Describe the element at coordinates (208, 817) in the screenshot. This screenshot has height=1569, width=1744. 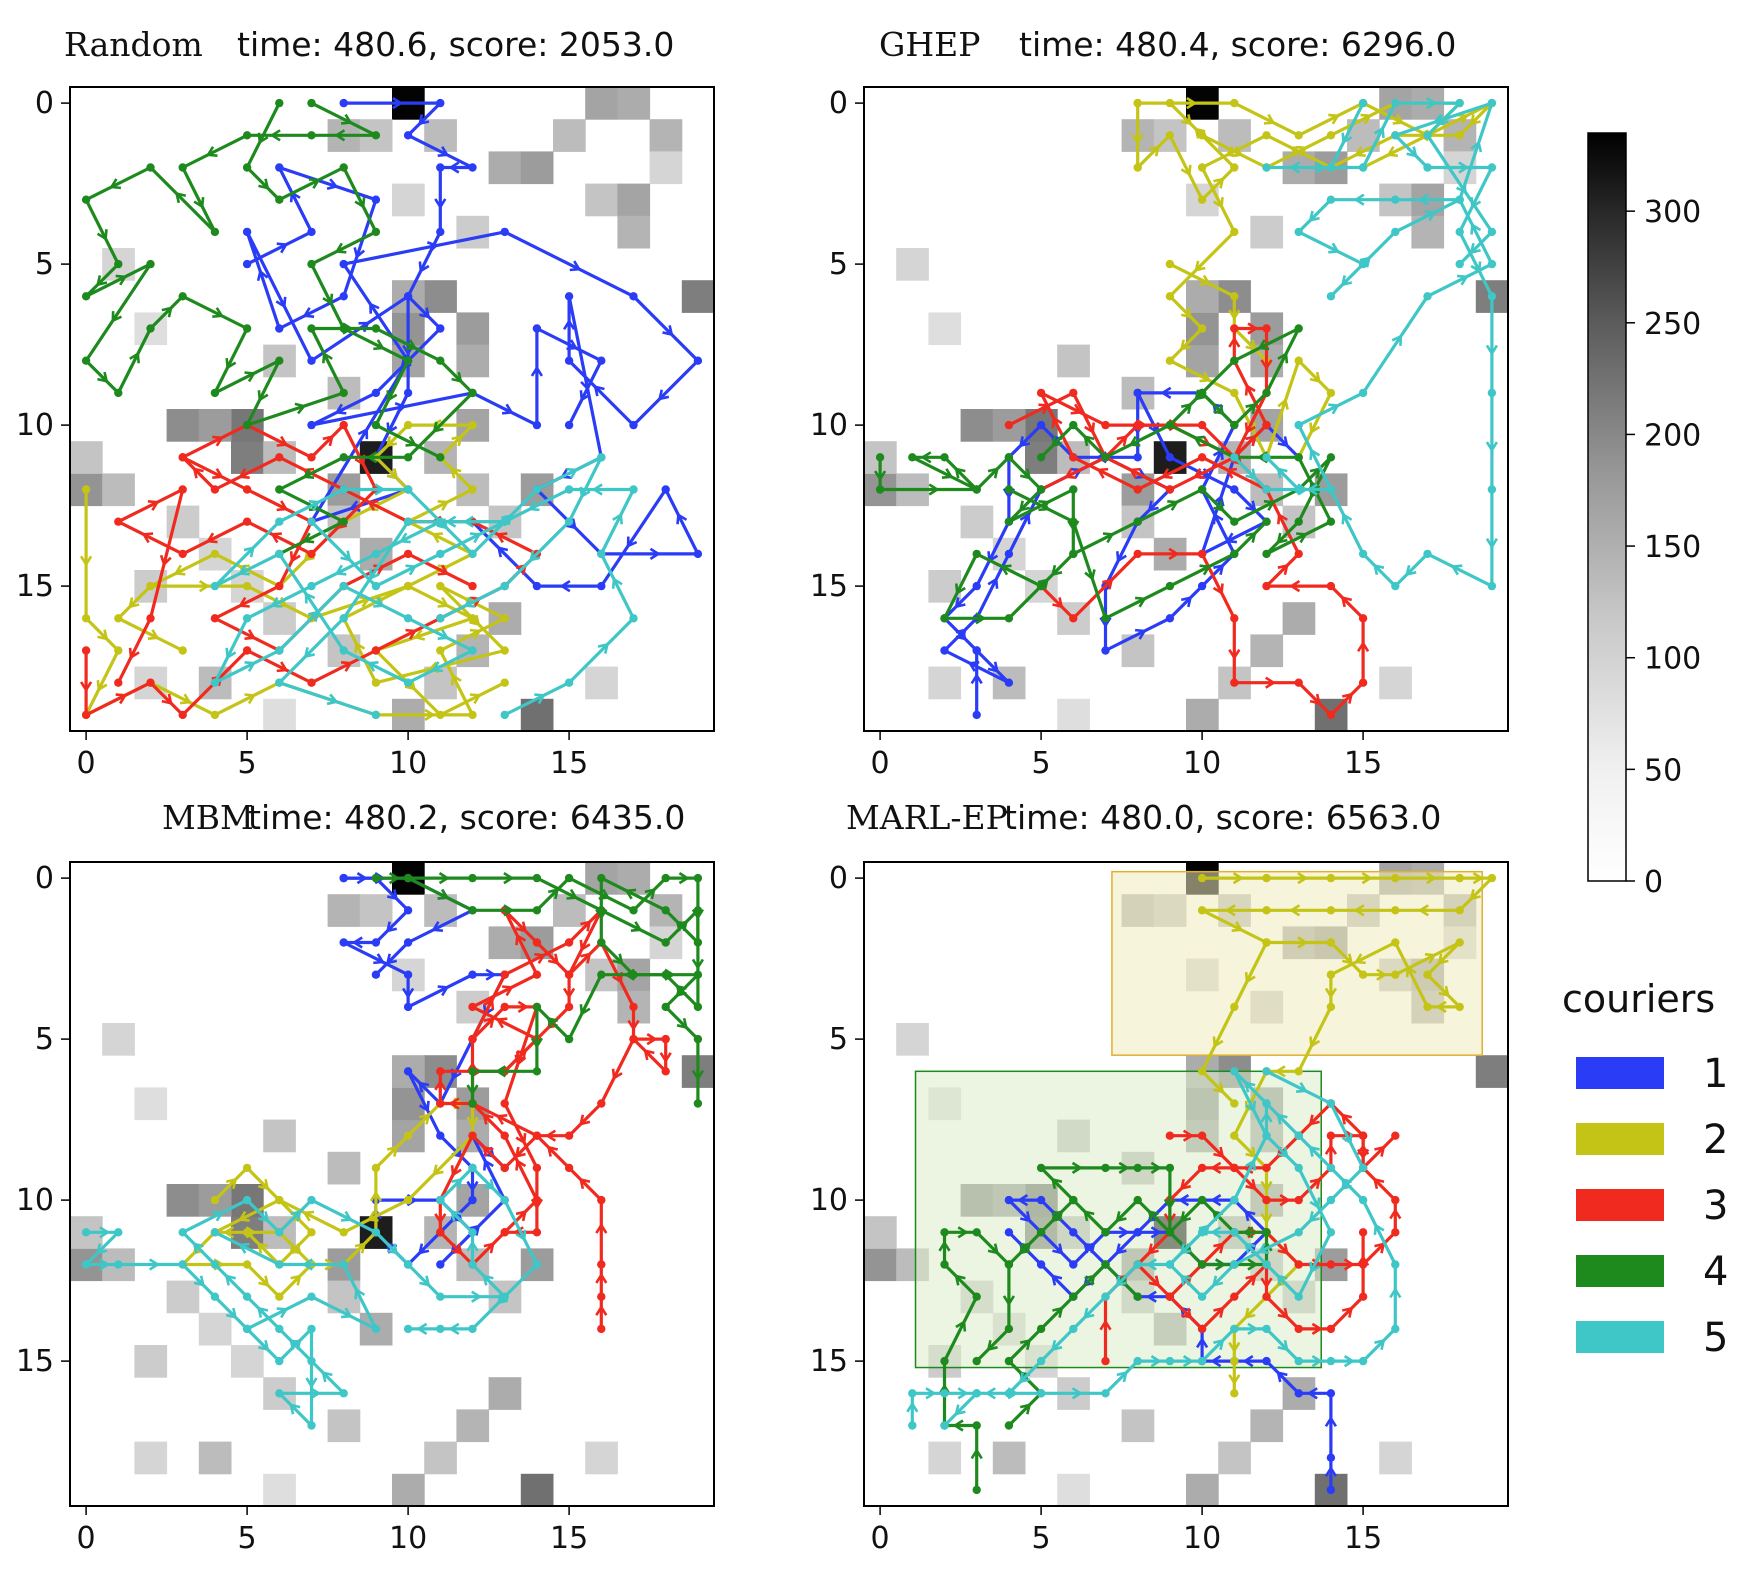
I see `panel-title-name: MBM` at that location.